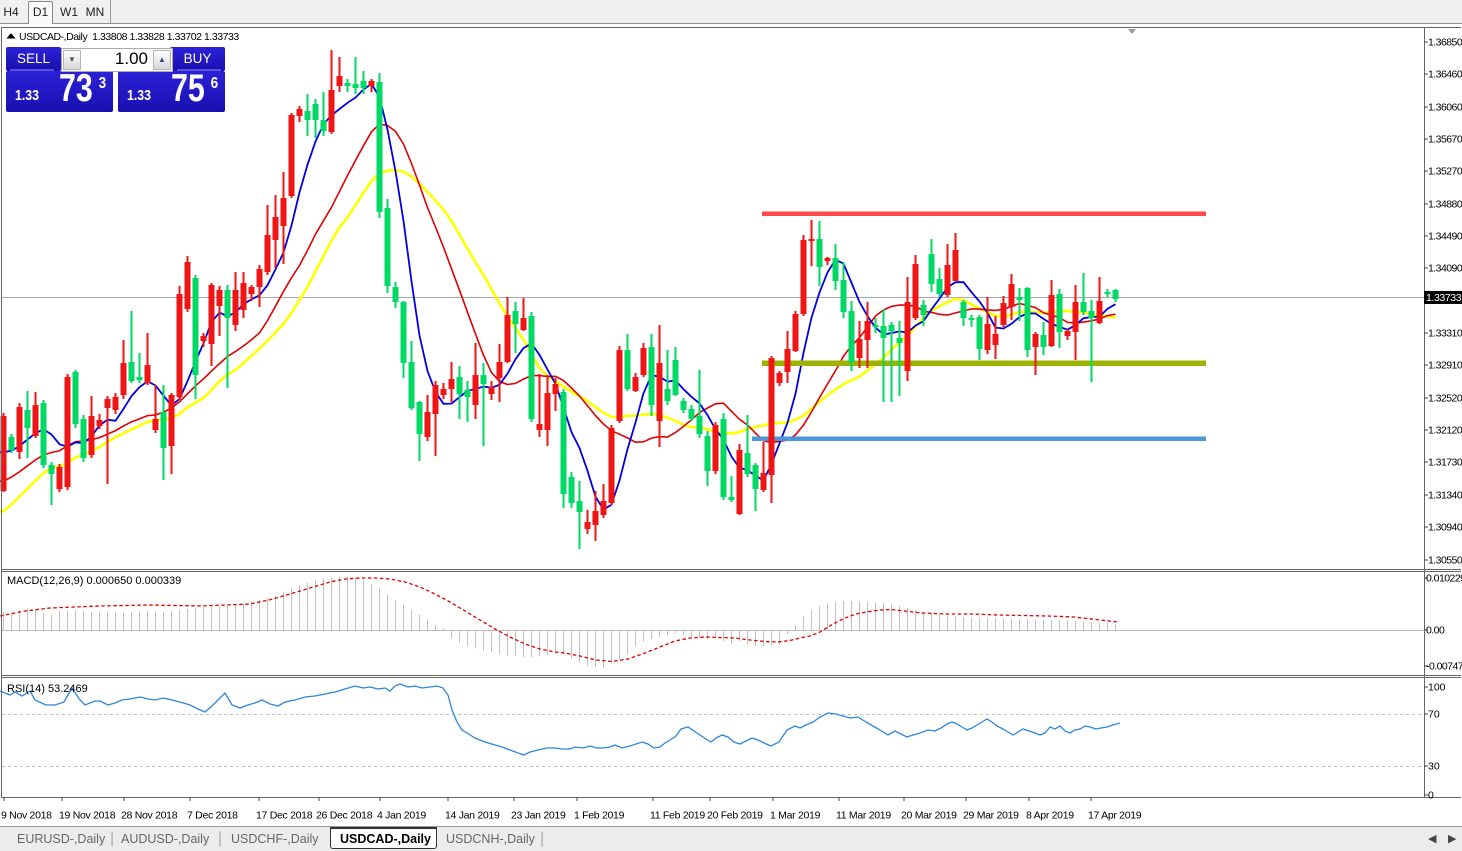 This screenshot has height=851, width=1462. What do you see at coordinates (401, 816) in the screenshot?
I see `svg-text: 4 Jan 2019` at bounding box center [401, 816].